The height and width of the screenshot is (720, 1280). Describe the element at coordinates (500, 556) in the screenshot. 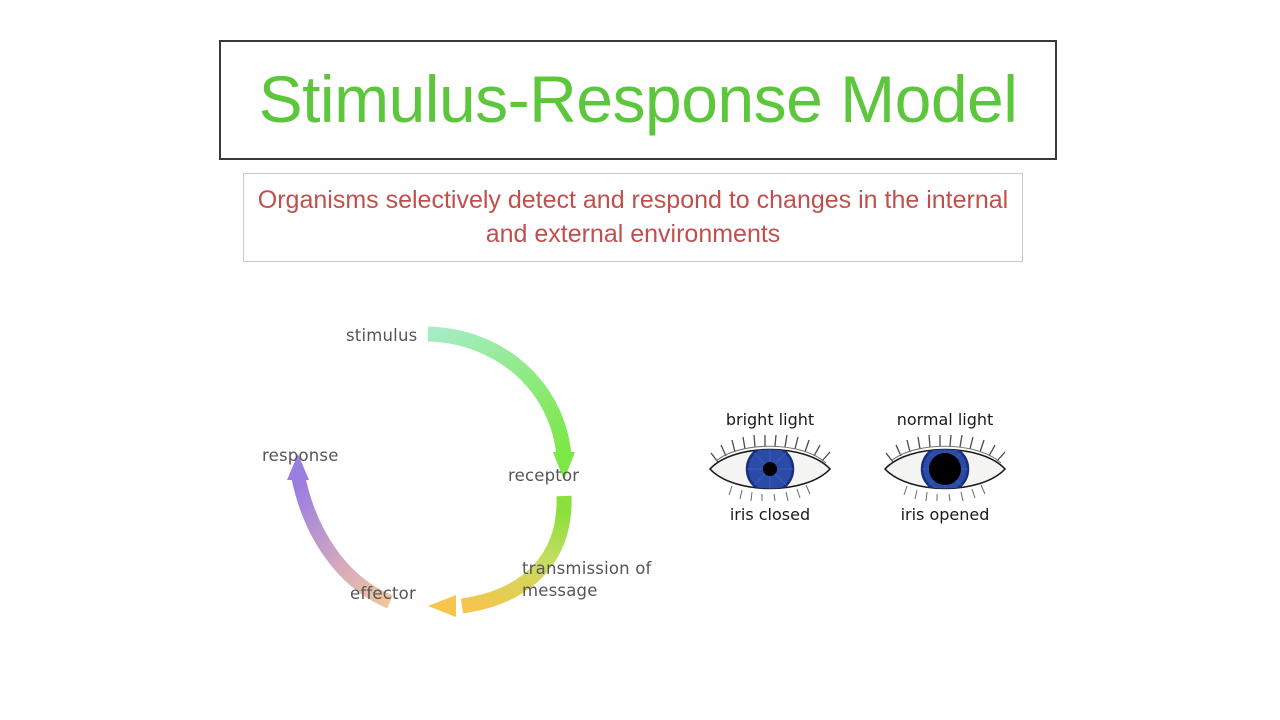

I see `arrow-receptor-to-effector` at that location.